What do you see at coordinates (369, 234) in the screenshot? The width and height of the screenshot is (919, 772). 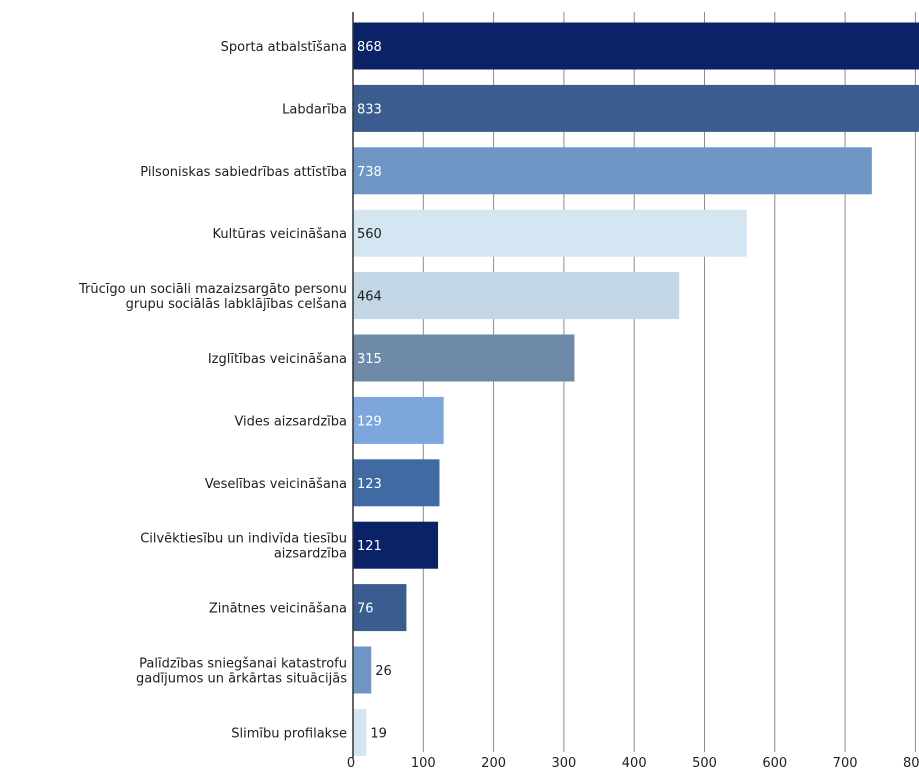 I see `data-label: 560` at bounding box center [369, 234].